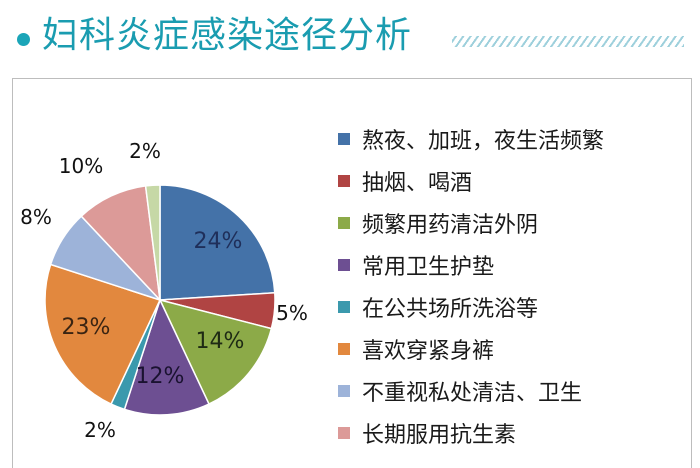 This screenshot has height=468, width=700. What do you see at coordinates (518, 181) in the screenshot?
I see `legend-item: 抽烟、喝酒` at bounding box center [518, 181].